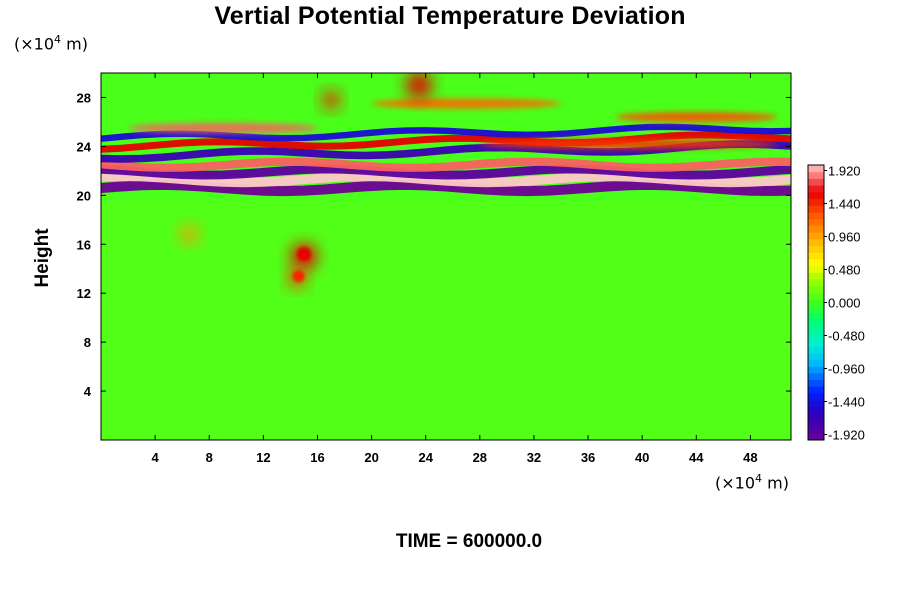 This screenshot has width=900, height=600. I want to click on chart-title: Vertial Potential Temperature Deviation, so click(450, 16).